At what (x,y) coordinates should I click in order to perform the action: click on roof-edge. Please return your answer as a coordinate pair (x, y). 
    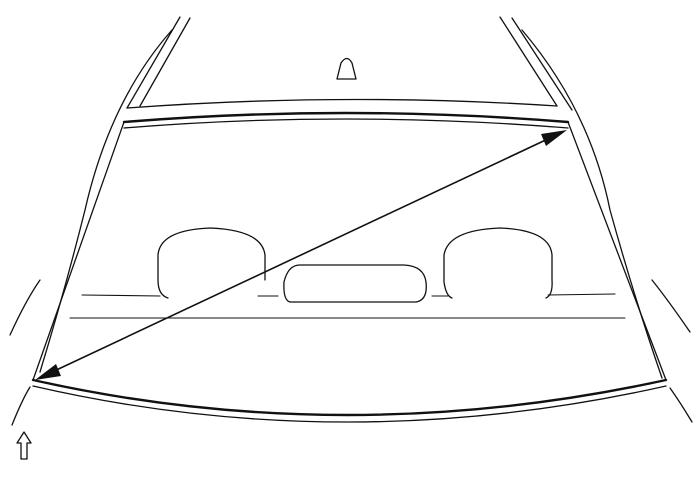
    Looking at the image, I should click on (342, 103).